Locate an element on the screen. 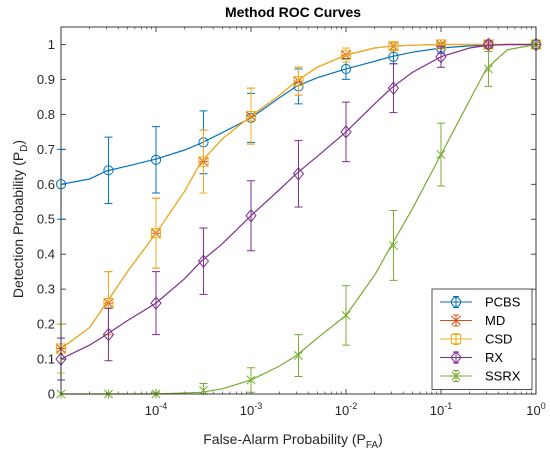 Image resolution: width=550 pixels, height=459 pixels. y-tick-label: 0.9 is located at coordinates (46, 79).